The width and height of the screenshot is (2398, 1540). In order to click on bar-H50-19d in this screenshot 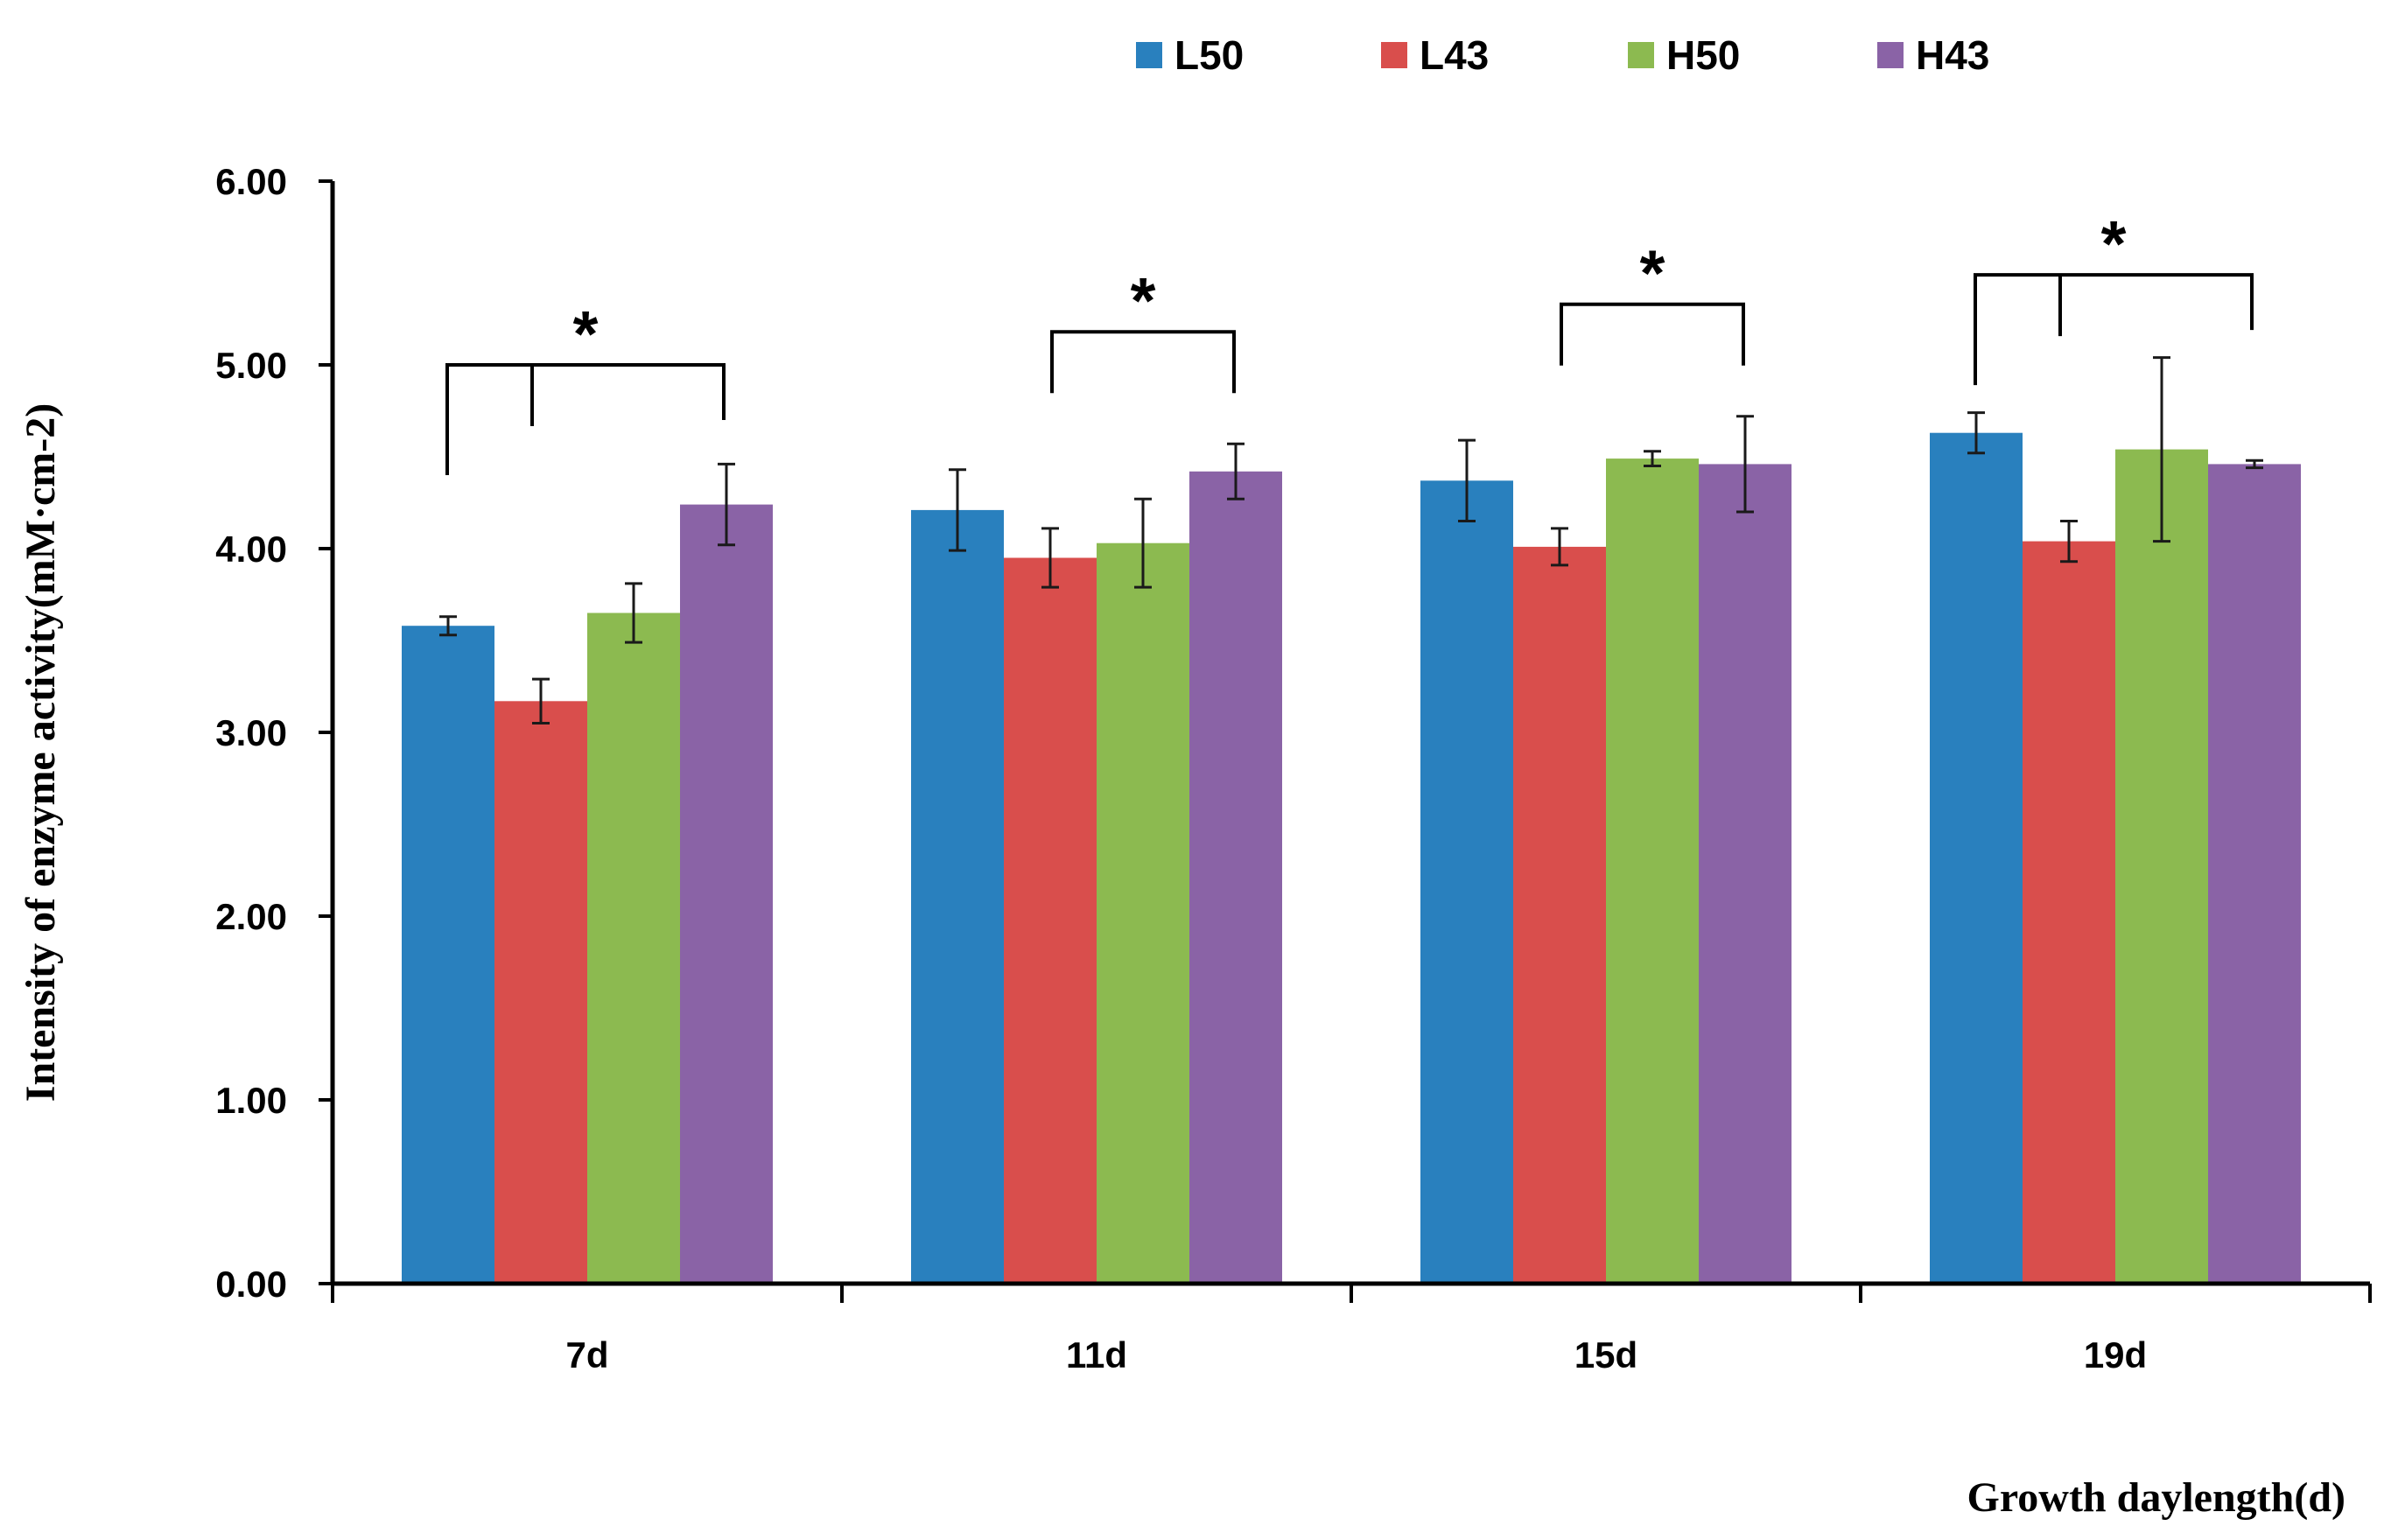, I will do `click(2161, 866)`.